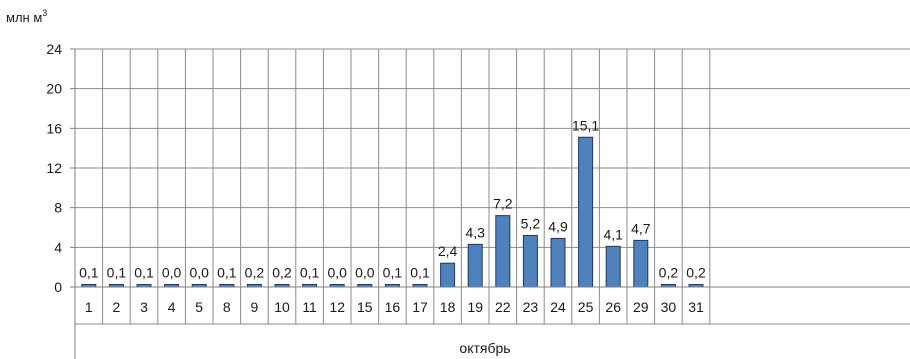  What do you see at coordinates (613, 234) in the screenshot?
I see `data-label-26: 4,1` at bounding box center [613, 234].